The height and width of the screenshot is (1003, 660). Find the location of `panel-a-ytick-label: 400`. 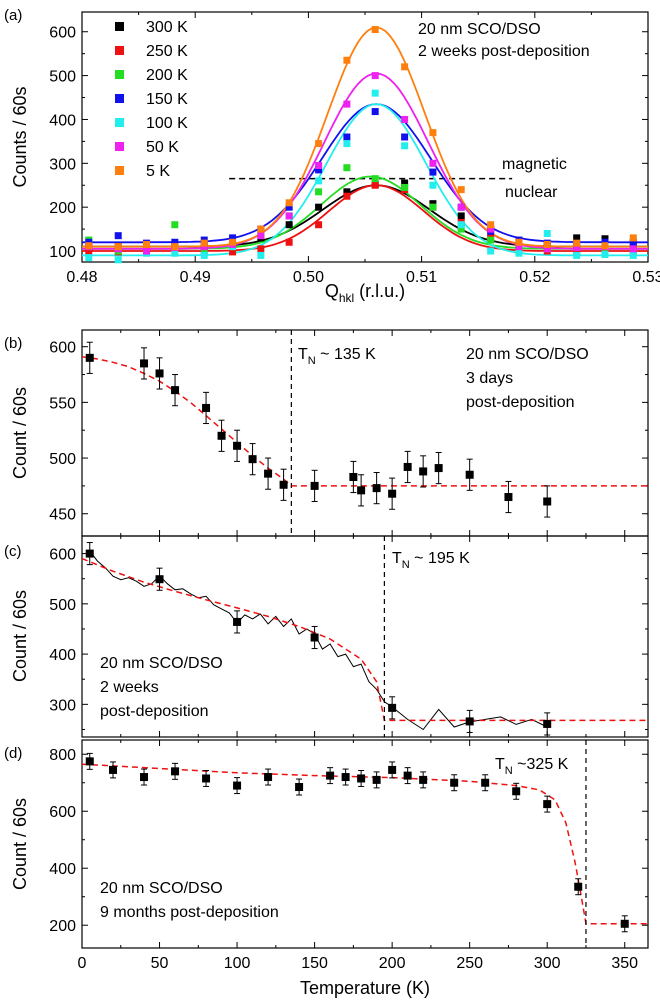

panel-a-ytick-label: 400 is located at coordinates (62, 120).